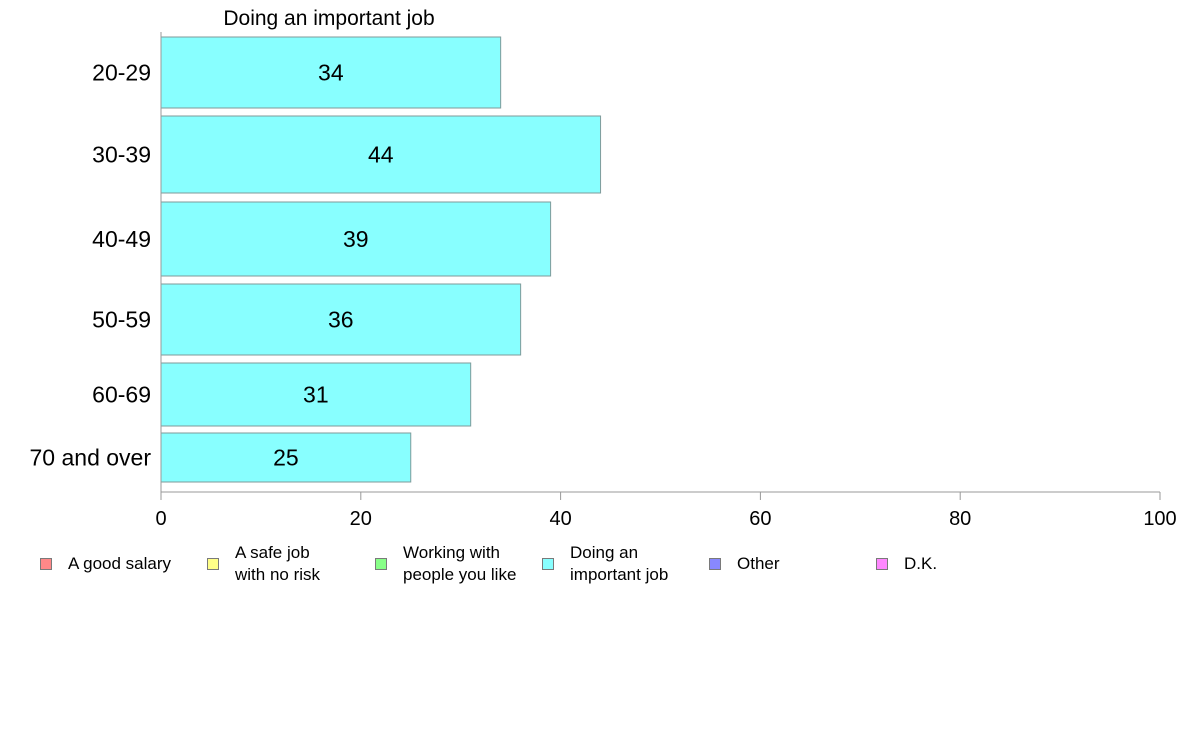 Image resolution: width=1188 pixels, height=736 pixels. What do you see at coordinates (960, 519) in the screenshot?
I see `x-tick-label: 80` at bounding box center [960, 519].